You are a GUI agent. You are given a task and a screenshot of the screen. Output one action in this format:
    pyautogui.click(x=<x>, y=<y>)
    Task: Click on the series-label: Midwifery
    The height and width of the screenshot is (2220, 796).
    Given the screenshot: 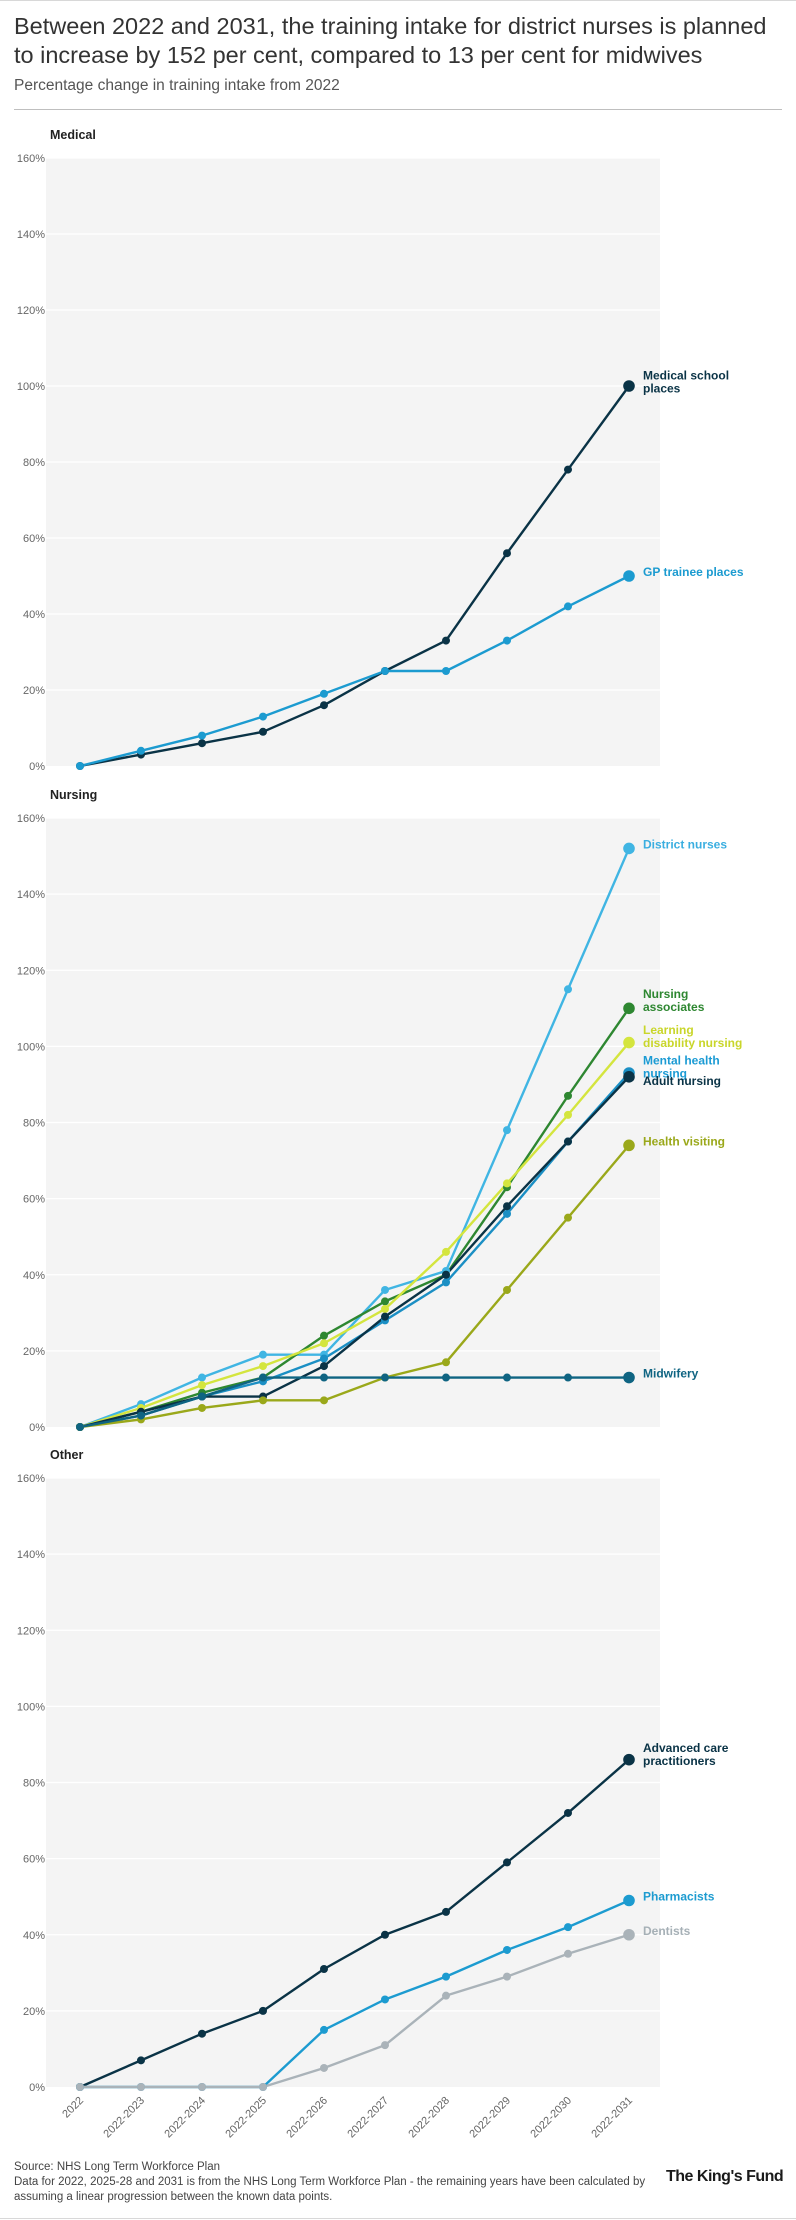 What is the action you would take?
    pyautogui.click(x=671, y=1374)
    